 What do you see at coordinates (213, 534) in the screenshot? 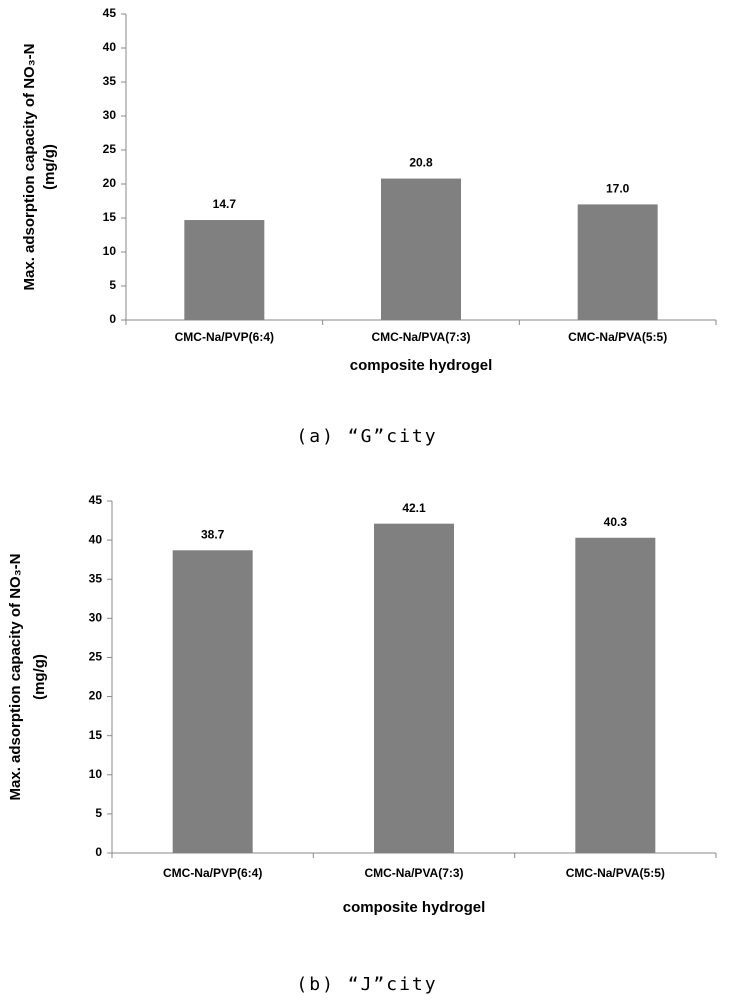
I see `value-label: 38.7` at bounding box center [213, 534].